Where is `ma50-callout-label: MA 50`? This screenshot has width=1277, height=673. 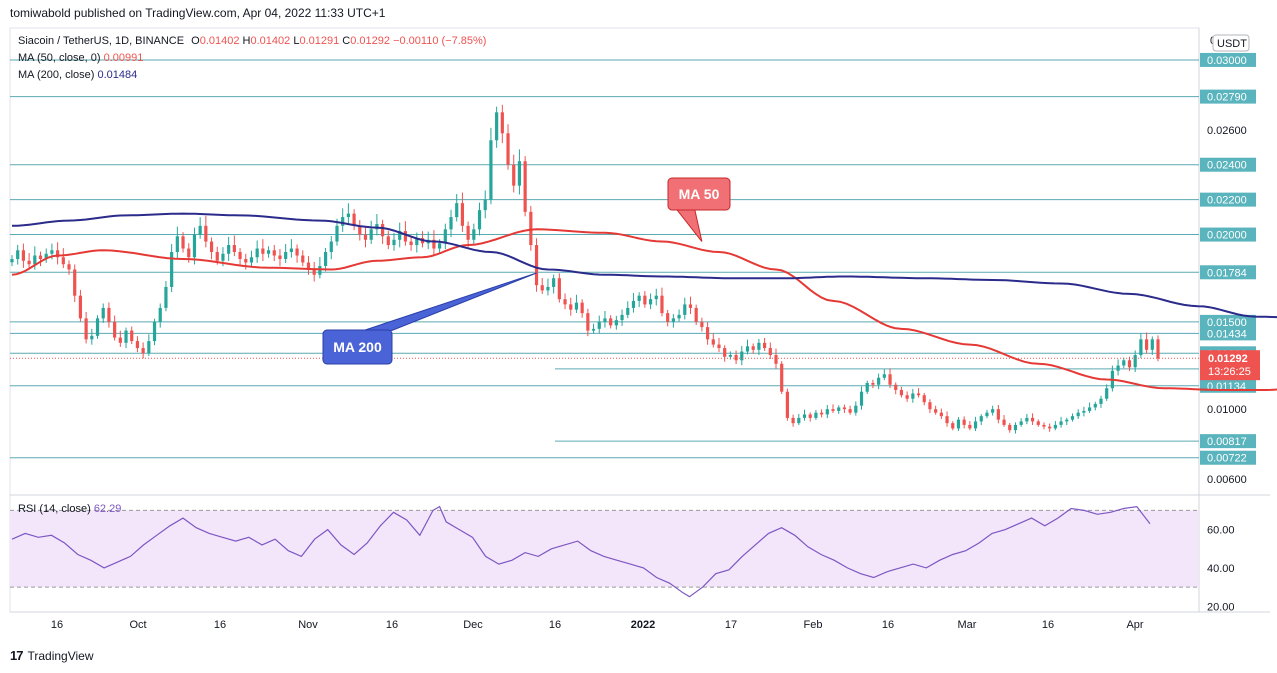 ma50-callout-label: MA 50 is located at coordinates (699, 194).